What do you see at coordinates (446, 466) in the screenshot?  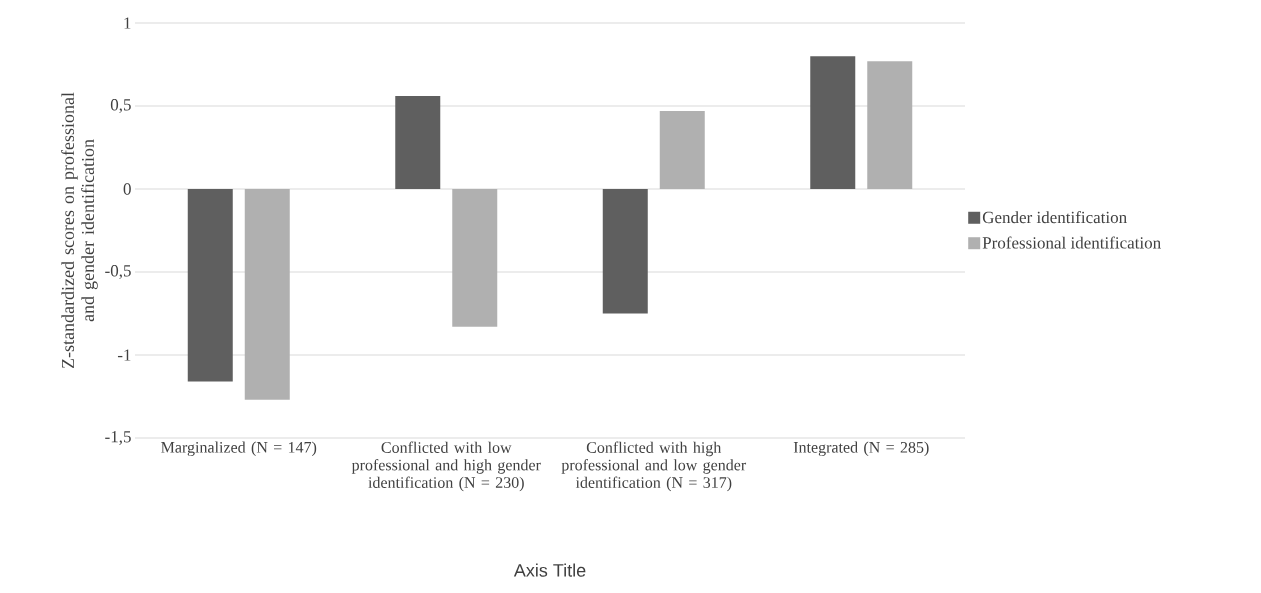 I see `x-tick-label: Conflicted with low professional and high gender identification (N = 230)` at bounding box center [446, 466].